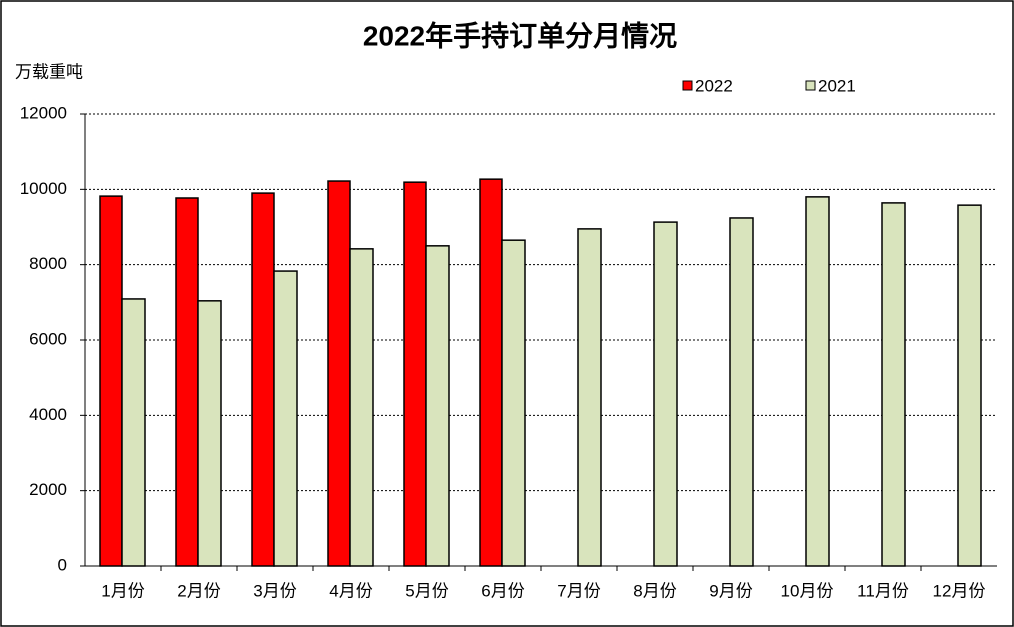  Describe the element at coordinates (48, 414) in the screenshot. I see `y-tick-label: 4000` at that location.